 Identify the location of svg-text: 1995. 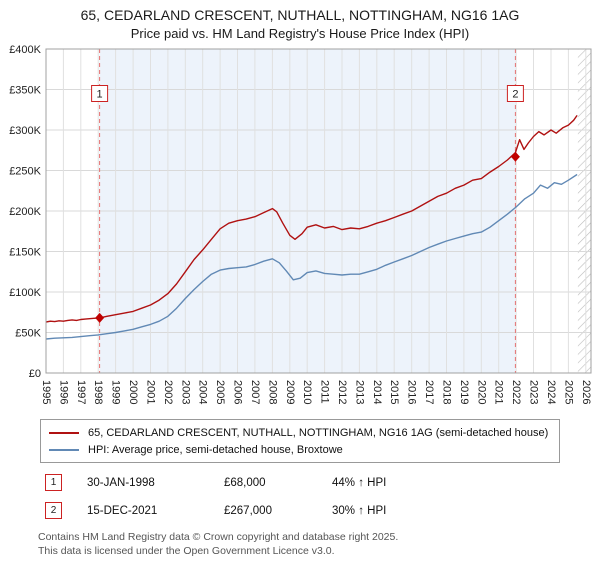
(46, 392).